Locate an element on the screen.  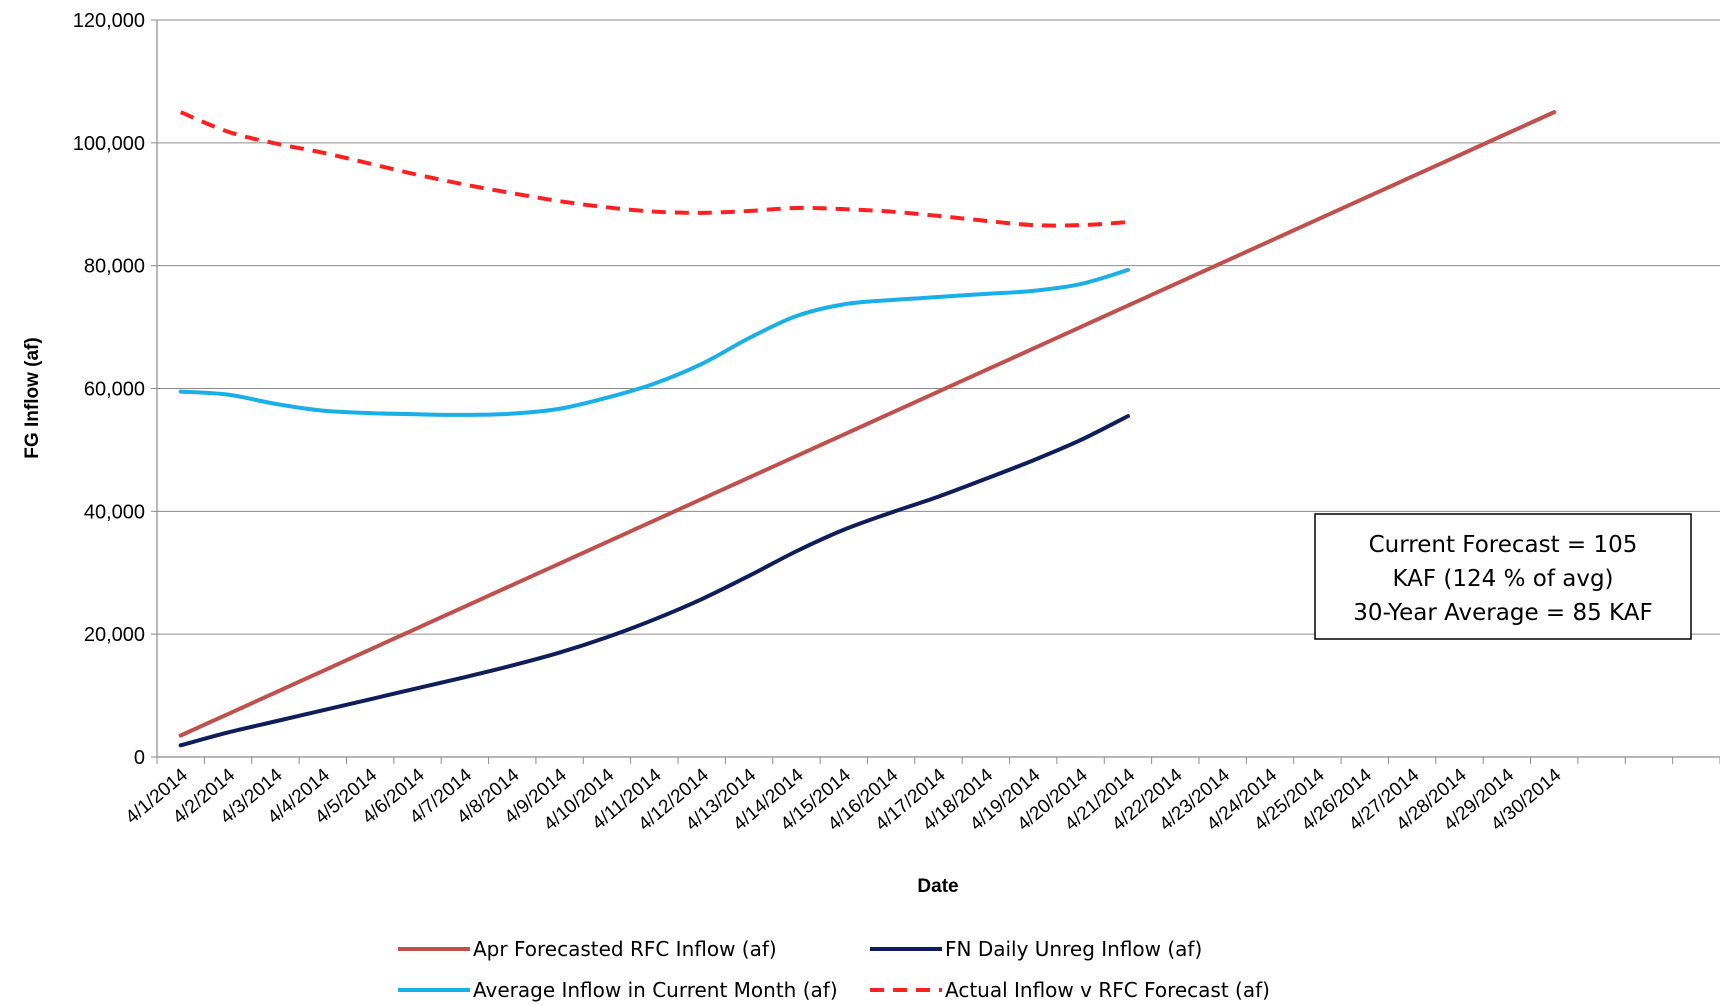
annotation-border is located at coordinates (1503, 576).